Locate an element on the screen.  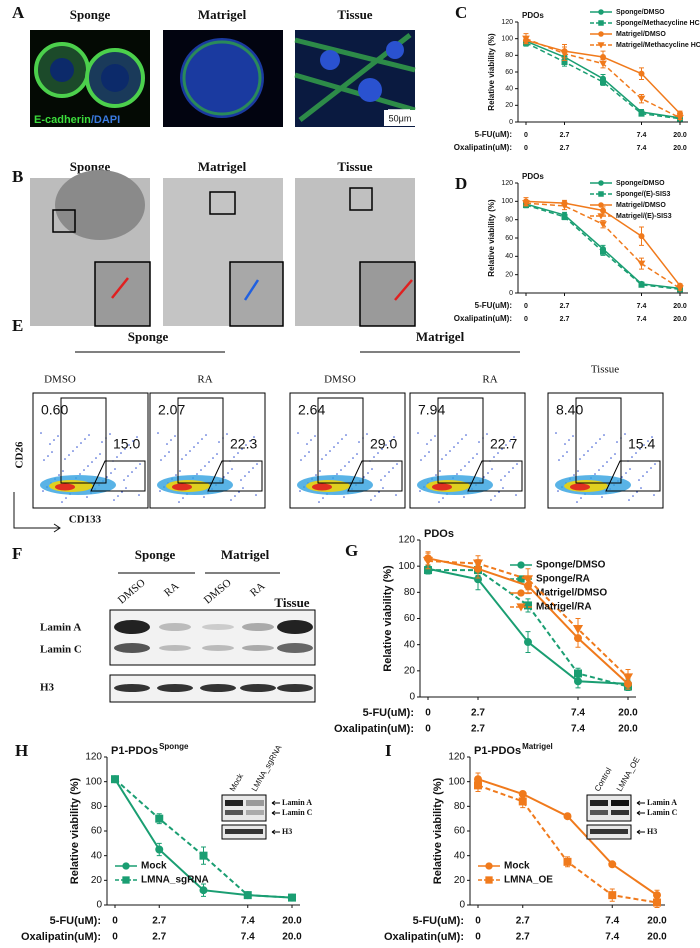
y-tick-label: 120 is located at coordinates (507, 22).